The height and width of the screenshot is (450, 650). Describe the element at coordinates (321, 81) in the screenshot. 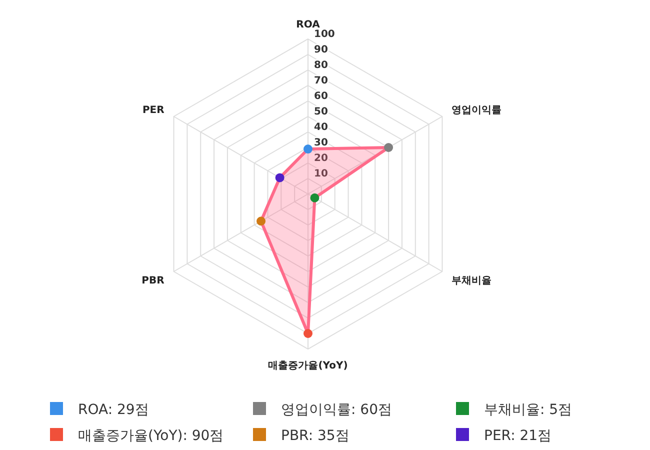

I see `y-tick-label: 70` at that location.